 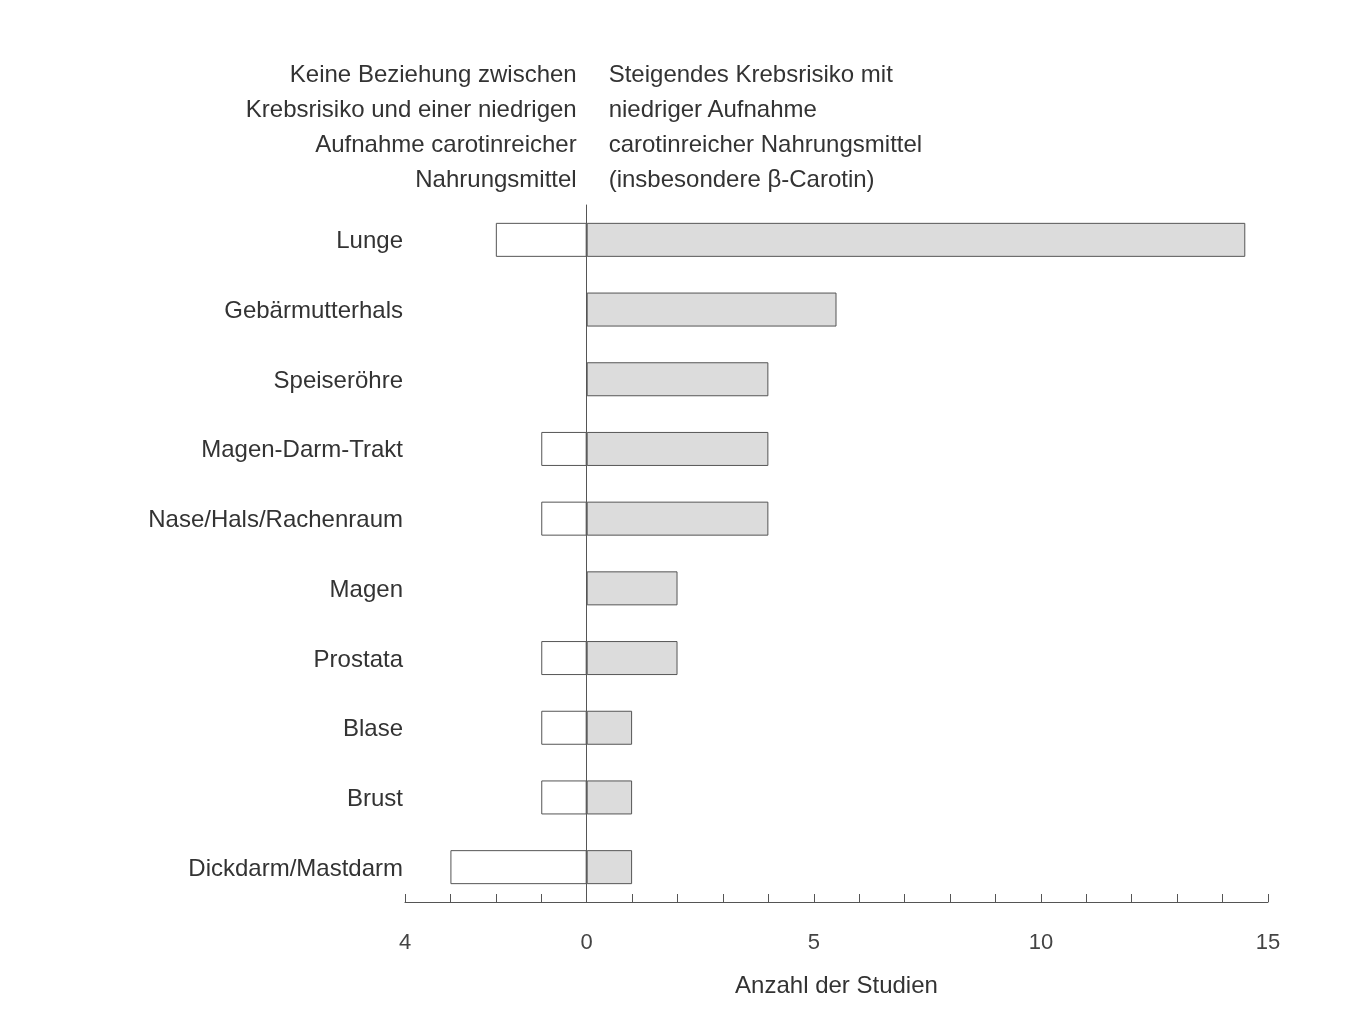 What do you see at coordinates (813, 941) in the screenshot?
I see `x-tick-label: 5` at bounding box center [813, 941].